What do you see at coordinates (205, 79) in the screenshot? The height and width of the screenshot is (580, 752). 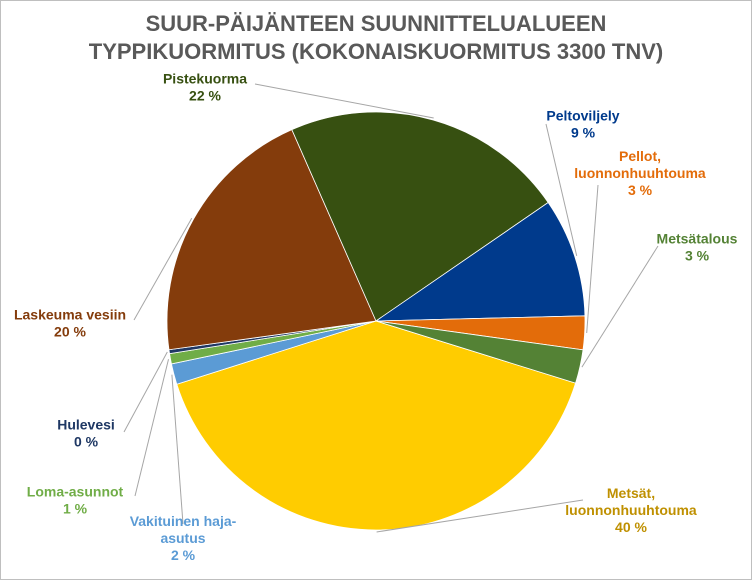 I see `slice-name-pistekuorma: Pistekuorma` at bounding box center [205, 79].